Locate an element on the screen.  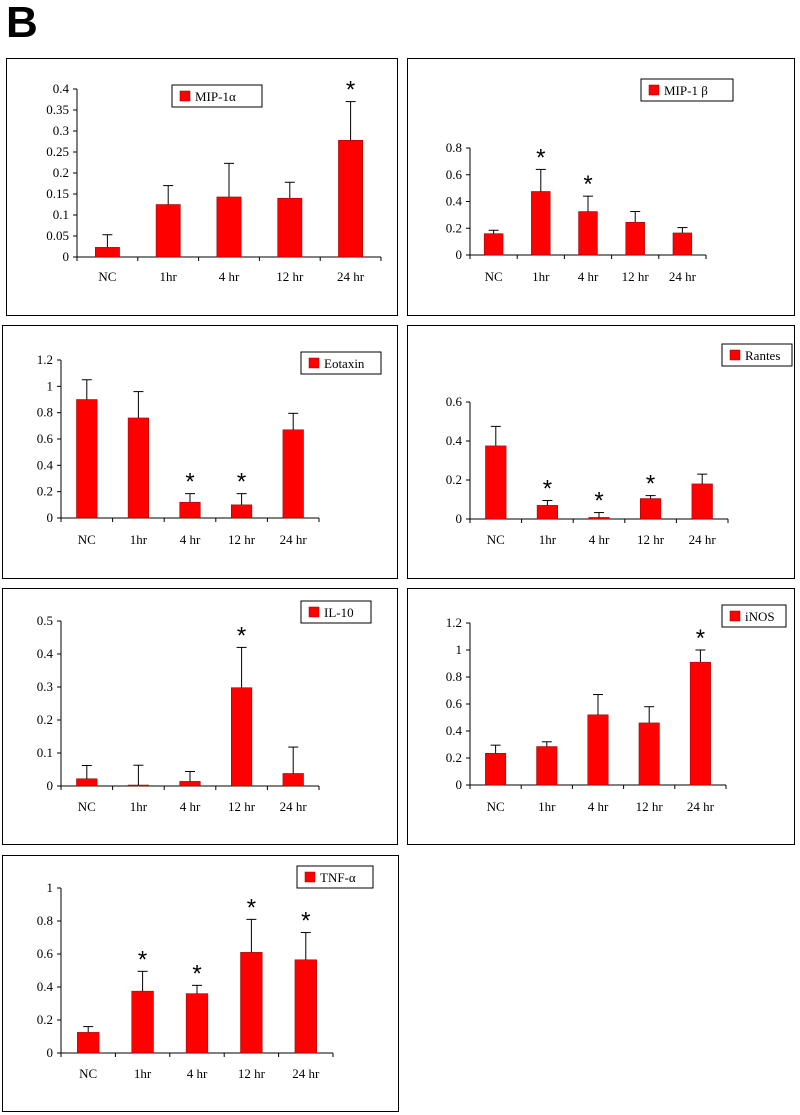
legend-label: MIP-1α is located at coordinates (215, 96).